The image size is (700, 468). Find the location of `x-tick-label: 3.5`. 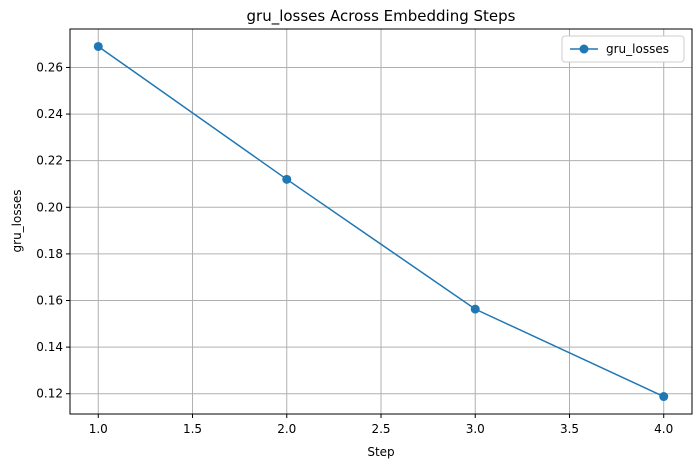

x-tick-label: 3.5 is located at coordinates (569, 429).